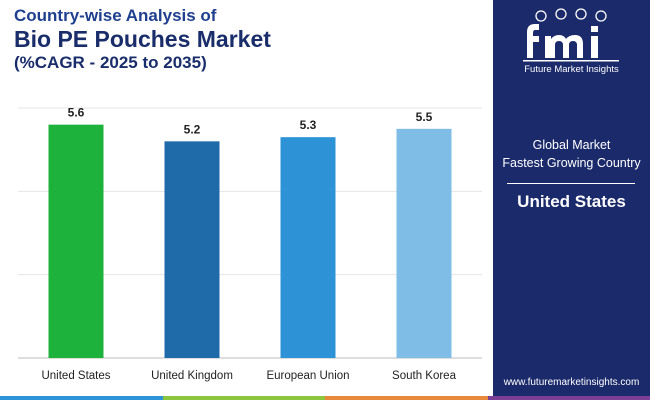  I want to click on fastest-growing-country: United States, so click(571, 201).